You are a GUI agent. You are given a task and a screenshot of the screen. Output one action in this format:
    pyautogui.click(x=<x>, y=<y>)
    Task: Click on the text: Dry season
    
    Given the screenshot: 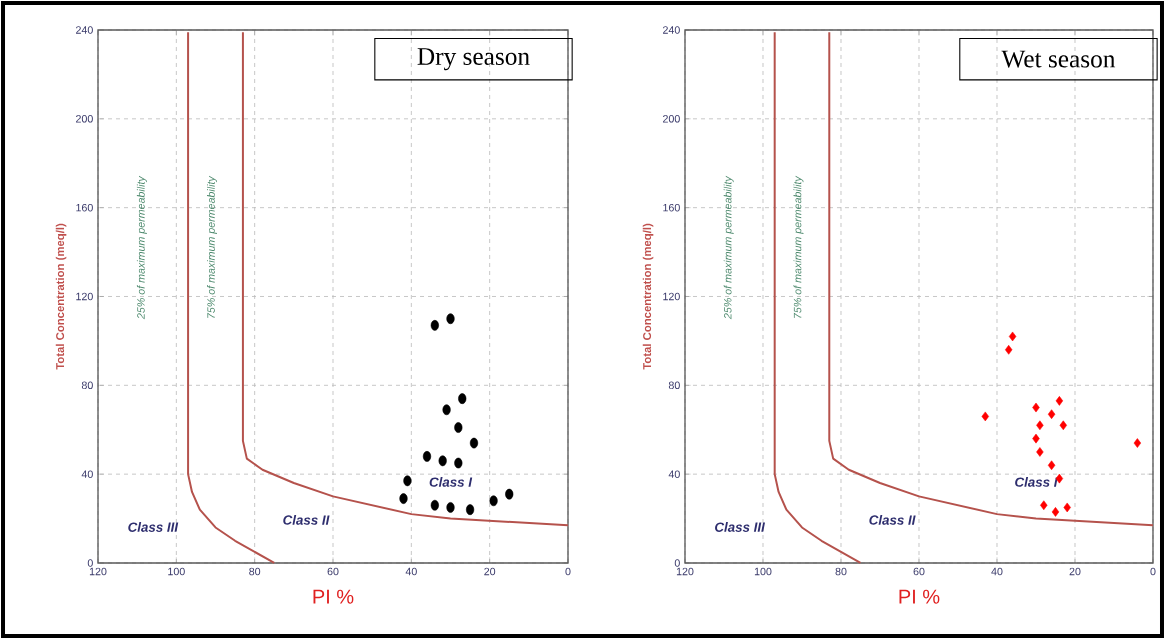 What is the action you would take?
    pyautogui.click(x=473, y=59)
    